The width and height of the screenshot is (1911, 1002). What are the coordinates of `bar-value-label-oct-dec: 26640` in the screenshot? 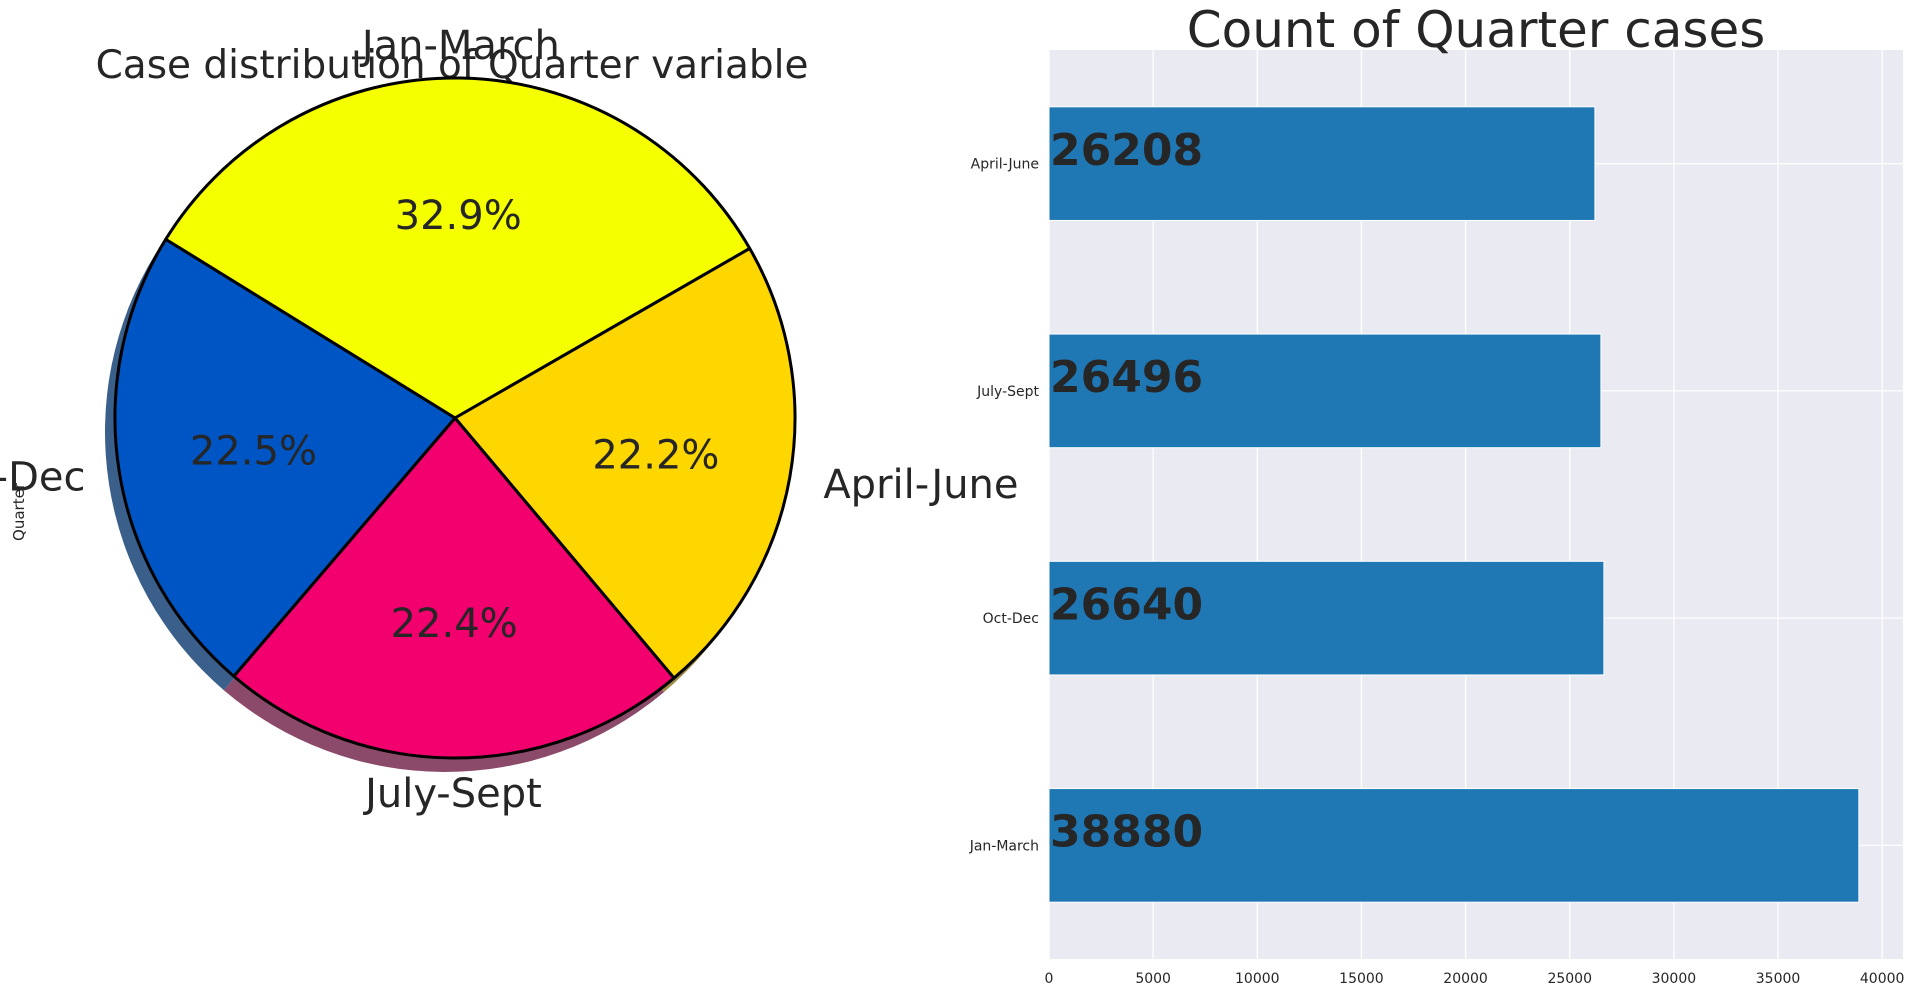 It's located at (1126, 604).